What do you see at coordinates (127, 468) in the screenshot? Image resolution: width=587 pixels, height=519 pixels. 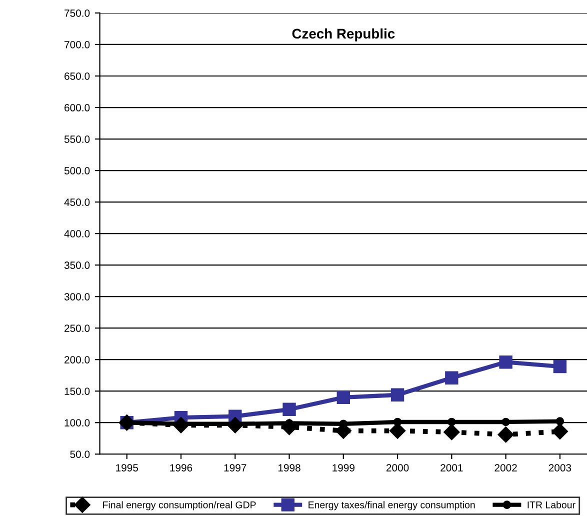 I see `x-tick-label: 1995` at bounding box center [127, 468].